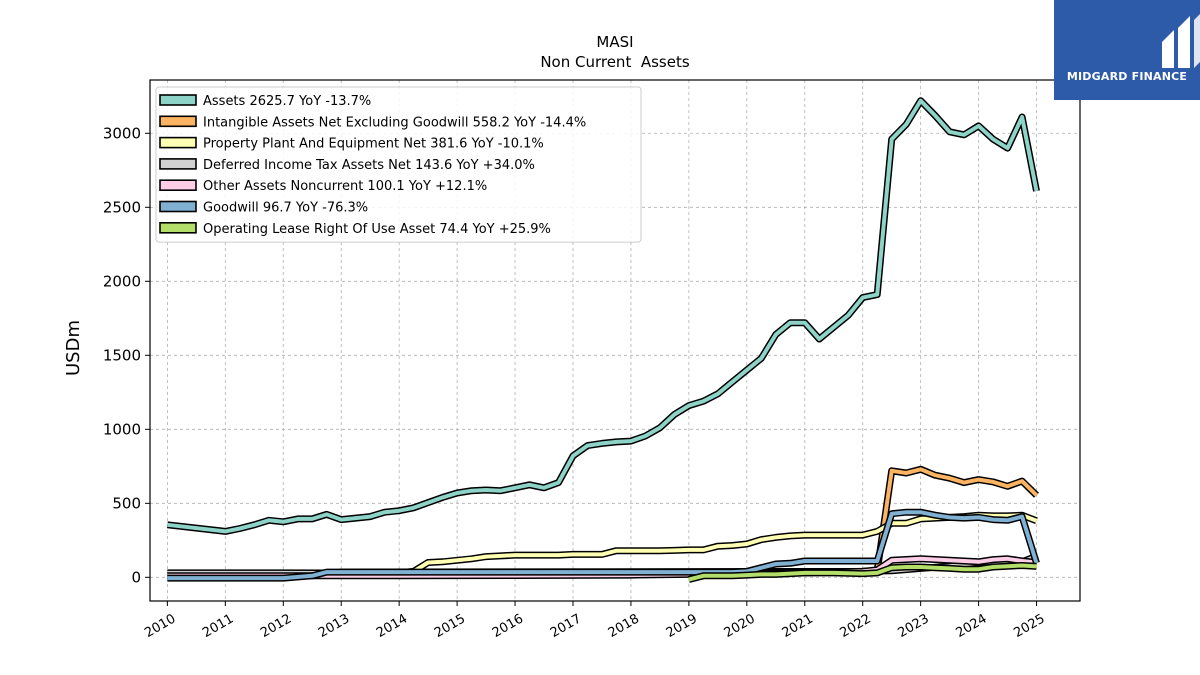  I want to click on x-tick-label: 2011, so click(218, 626).